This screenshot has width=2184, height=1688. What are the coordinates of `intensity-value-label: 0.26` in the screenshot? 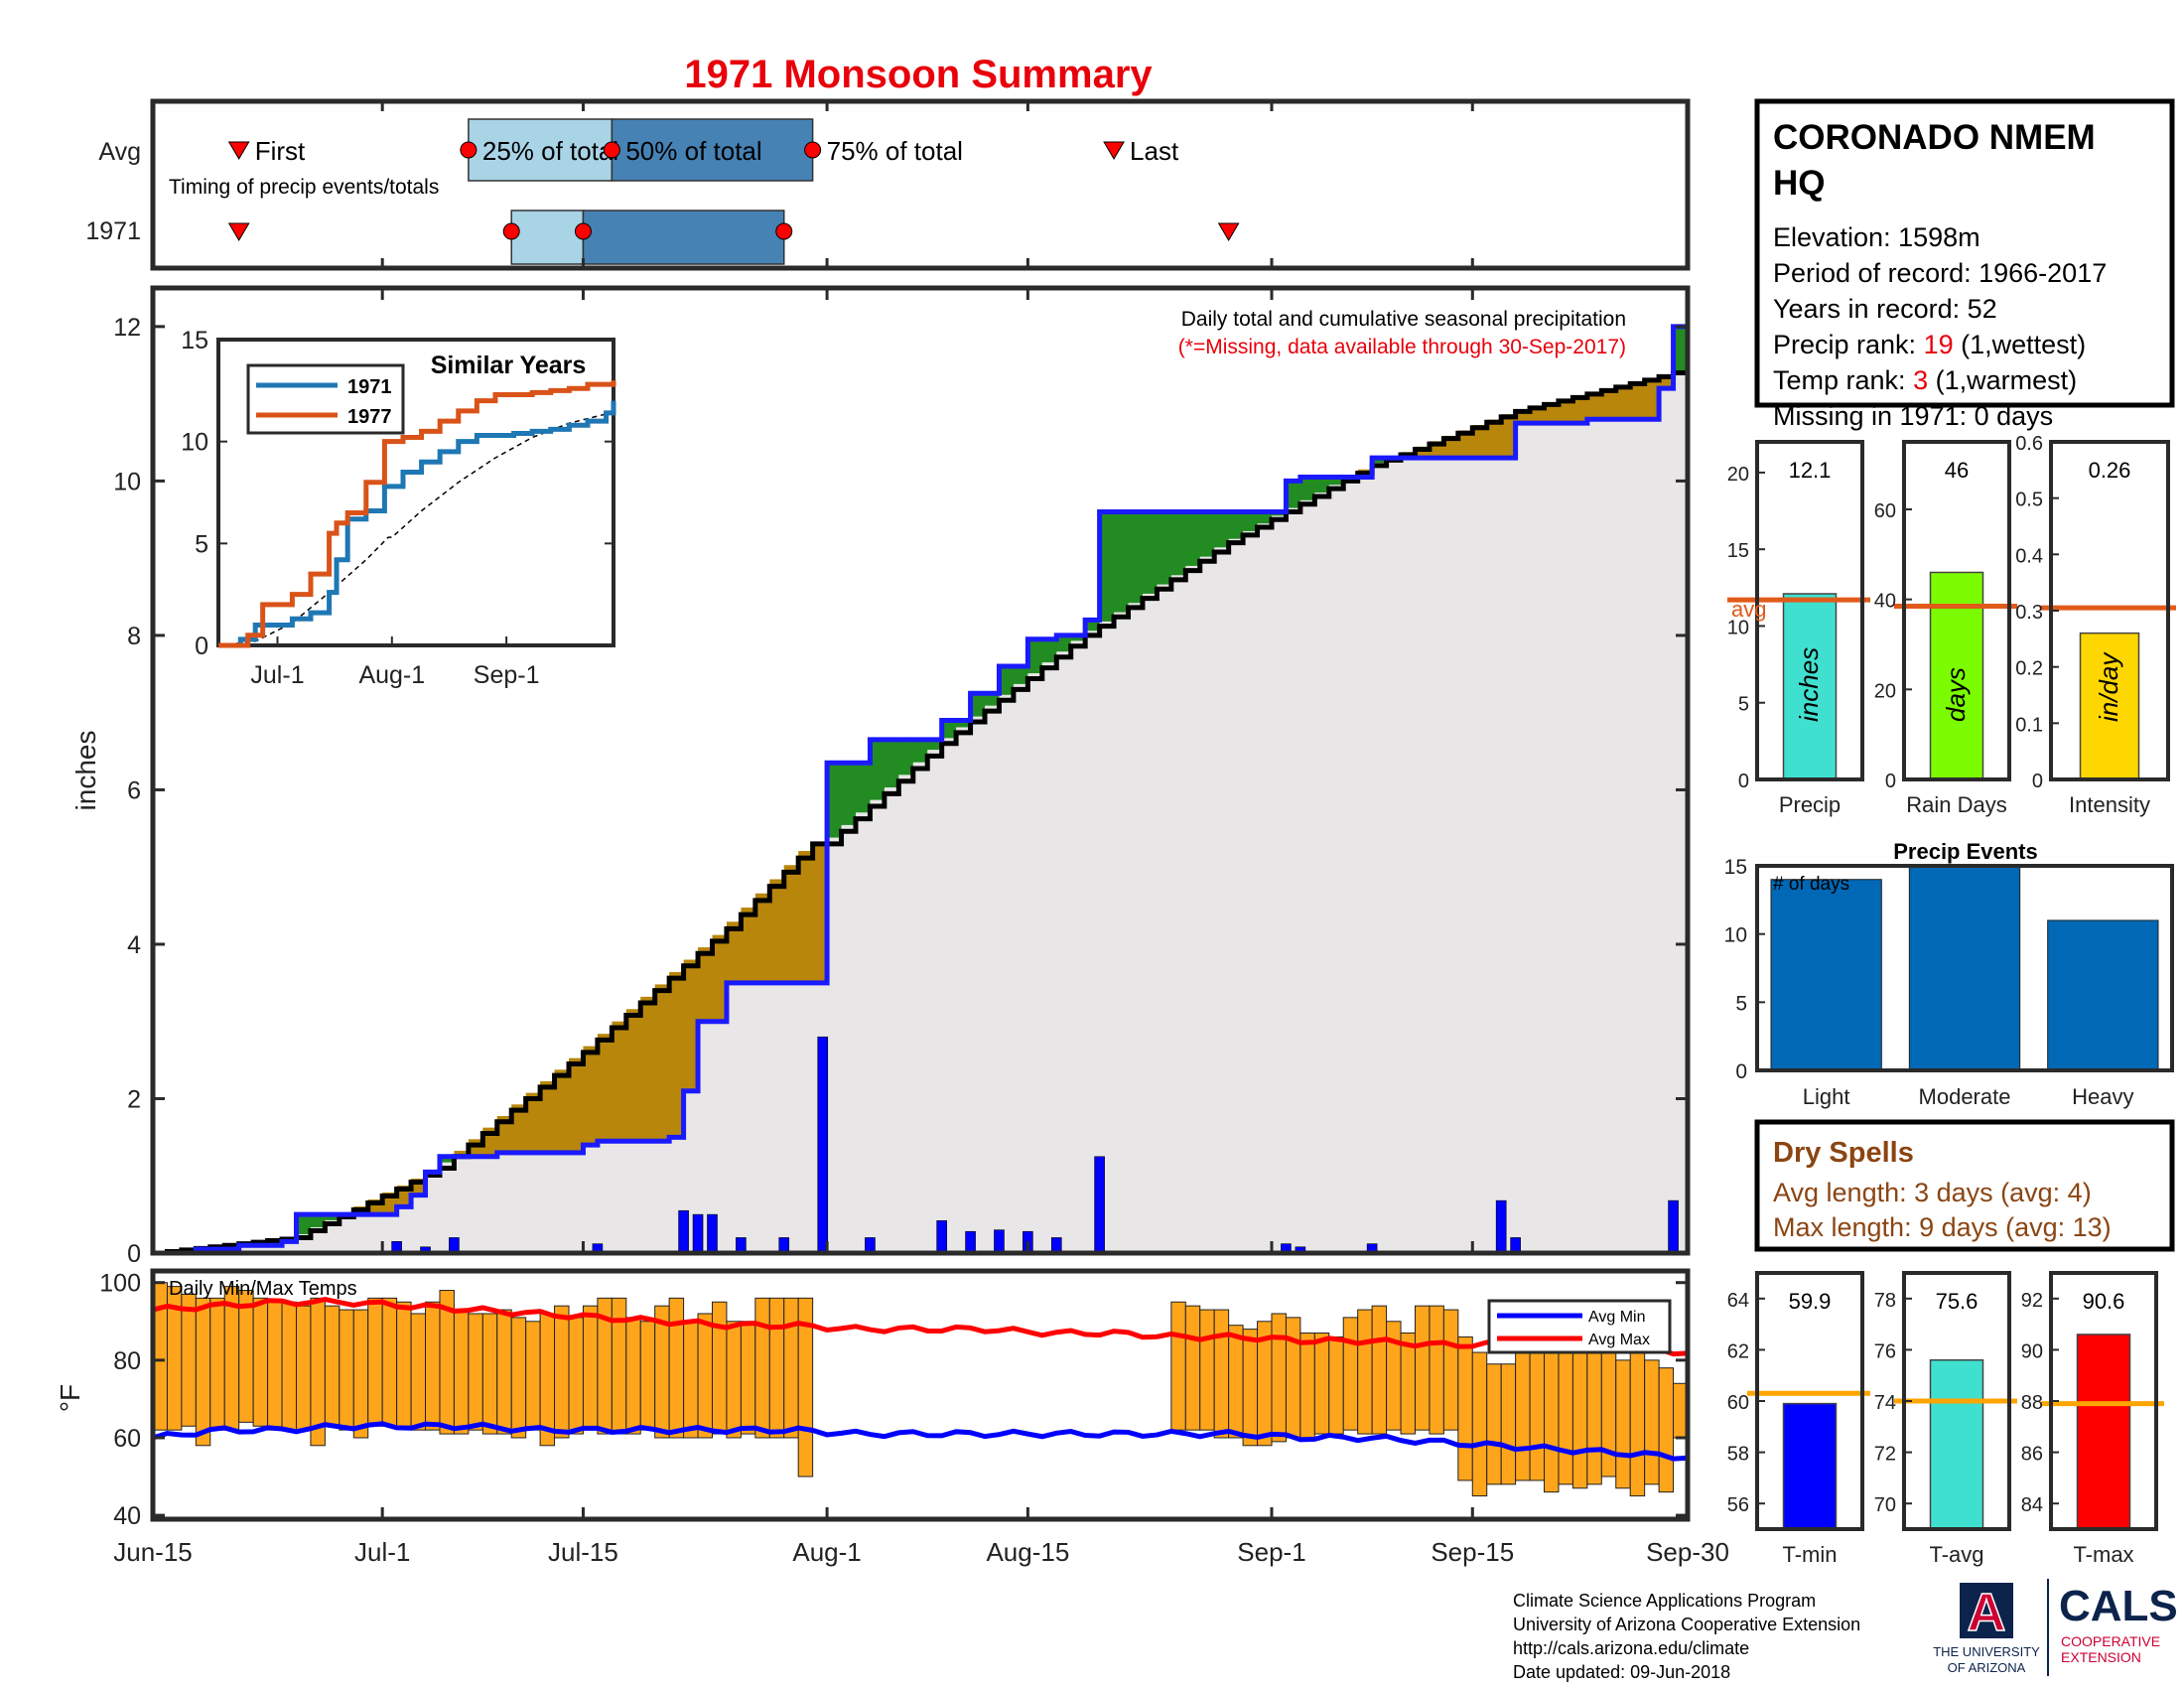 It's located at (2110, 470).